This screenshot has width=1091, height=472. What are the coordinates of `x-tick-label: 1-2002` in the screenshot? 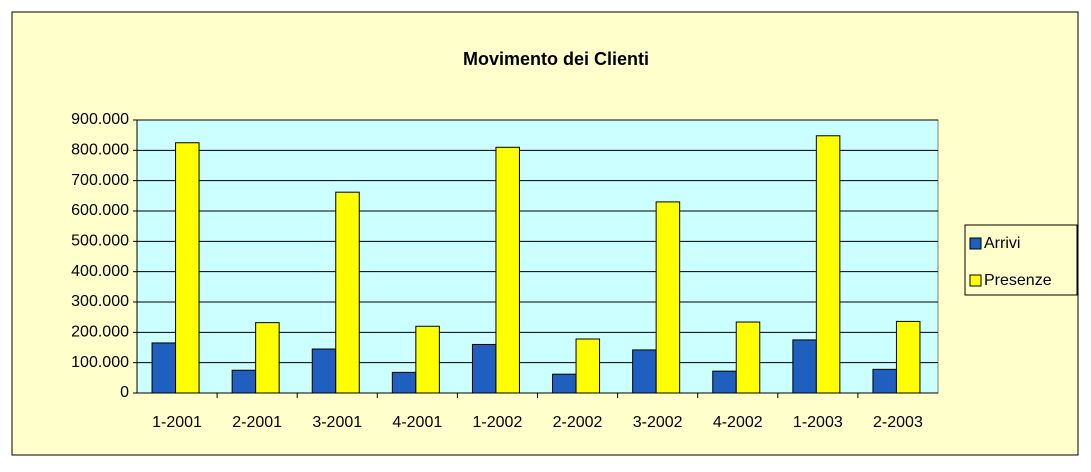 It's located at (498, 422).